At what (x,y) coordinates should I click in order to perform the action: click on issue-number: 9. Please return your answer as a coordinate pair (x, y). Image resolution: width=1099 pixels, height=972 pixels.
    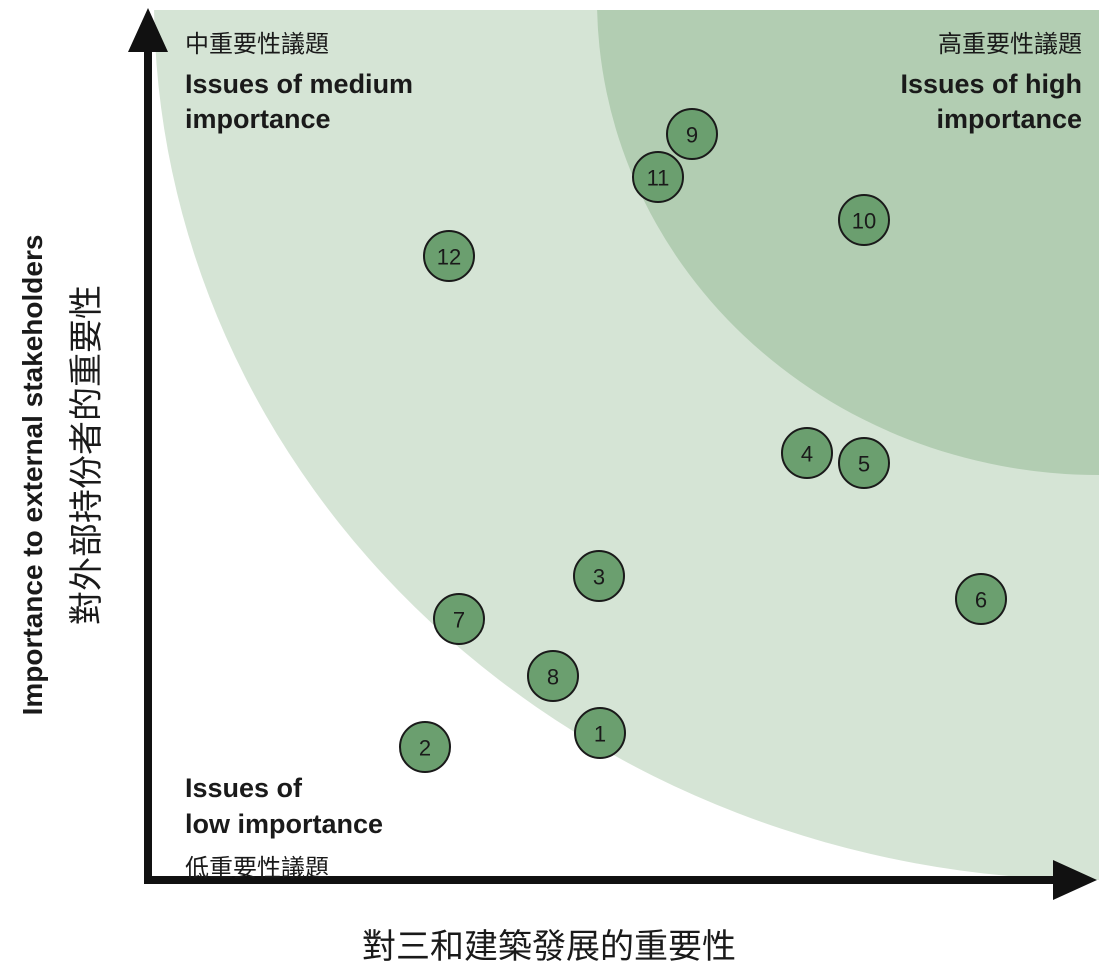
    Looking at the image, I should click on (692, 135).